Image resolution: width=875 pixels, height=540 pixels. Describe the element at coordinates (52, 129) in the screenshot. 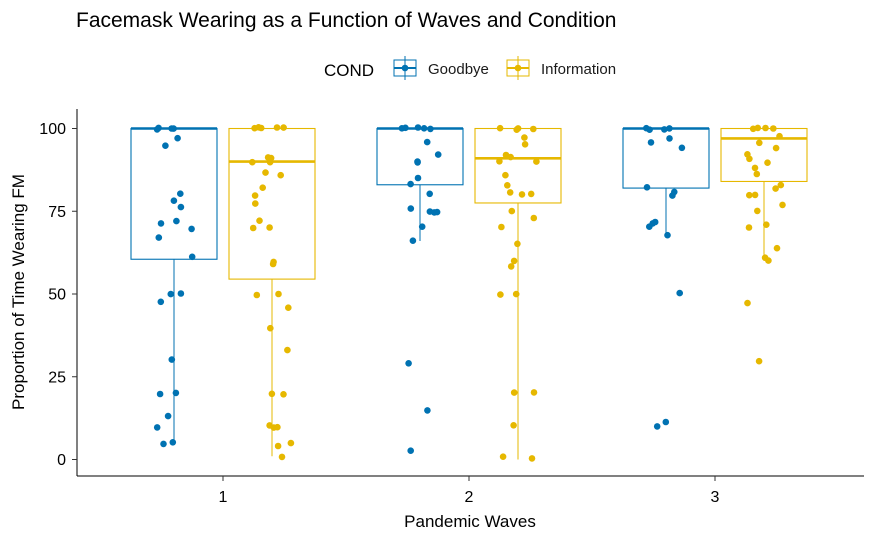

I see `y-tick-label: 100` at that location.